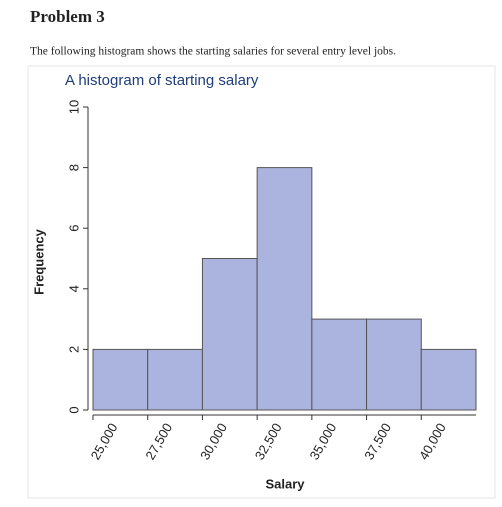 The image size is (502, 507). Describe the element at coordinates (73, 349) in the screenshot. I see `y-tick-label: 2` at that location.